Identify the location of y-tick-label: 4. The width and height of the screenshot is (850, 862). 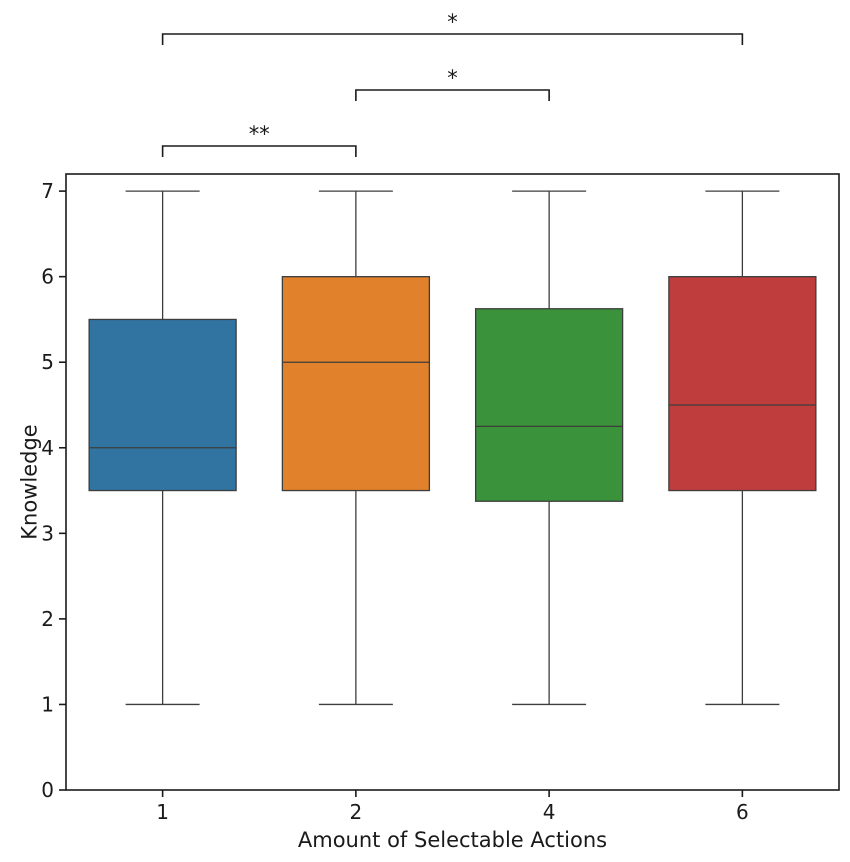
(47, 448).